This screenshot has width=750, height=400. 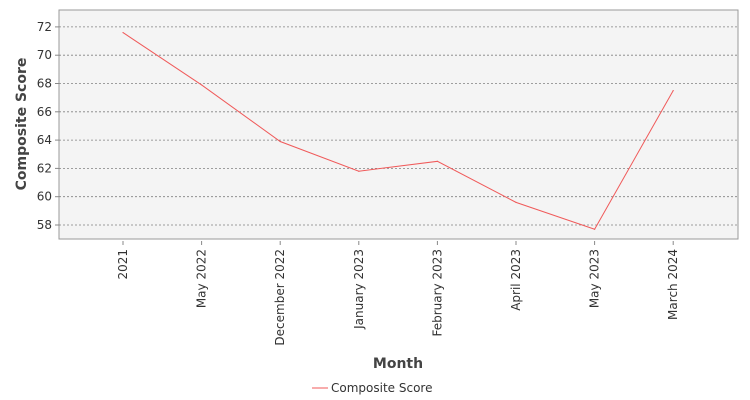 I want to click on legend: Composite Score, so click(x=372, y=388).